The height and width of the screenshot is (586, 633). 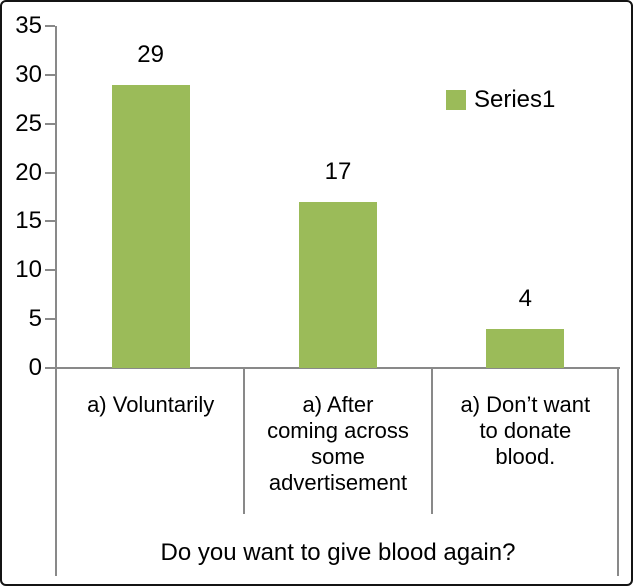 I want to click on y-axis-line, so click(x=56, y=301).